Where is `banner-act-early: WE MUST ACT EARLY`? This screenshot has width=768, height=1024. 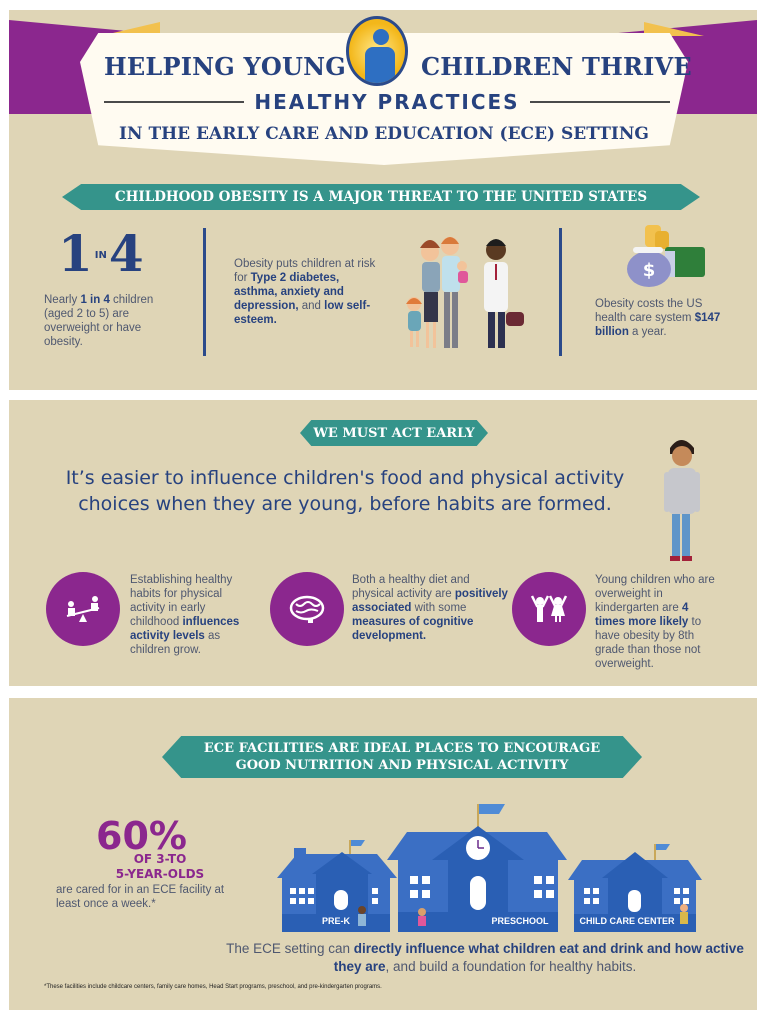 banner-act-early: WE MUST ACT EARLY is located at coordinates (394, 433).